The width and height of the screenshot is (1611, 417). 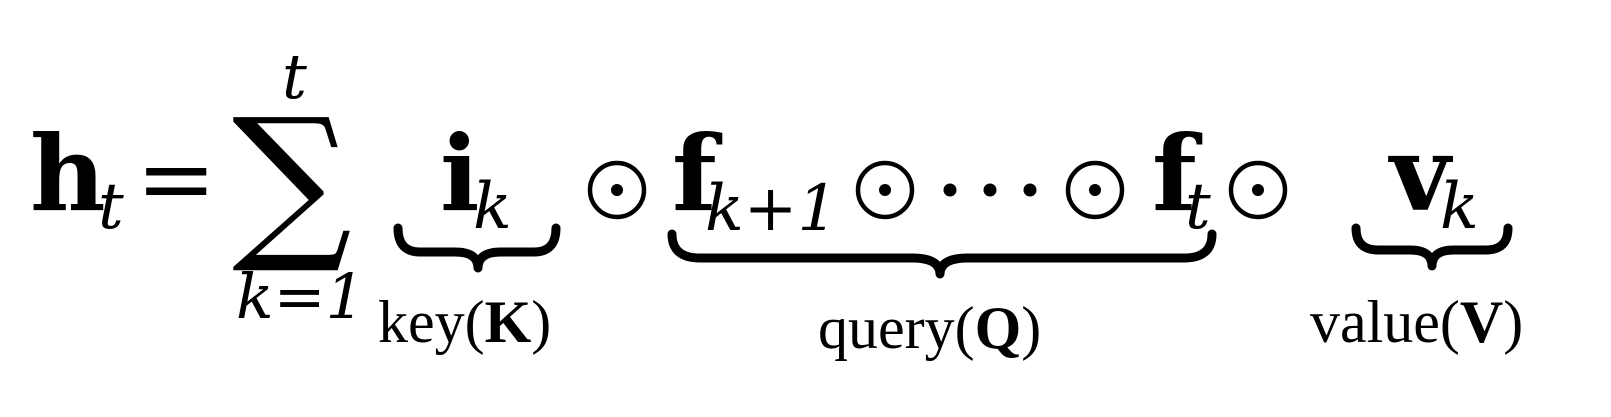 What do you see at coordinates (1432, 247) in the screenshot?
I see `value-underbrace` at bounding box center [1432, 247].